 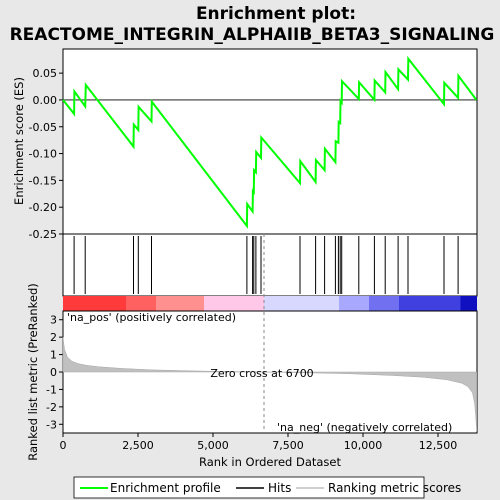 I want to click on metric-ytick-label: 3, so click(x=53, y=320).